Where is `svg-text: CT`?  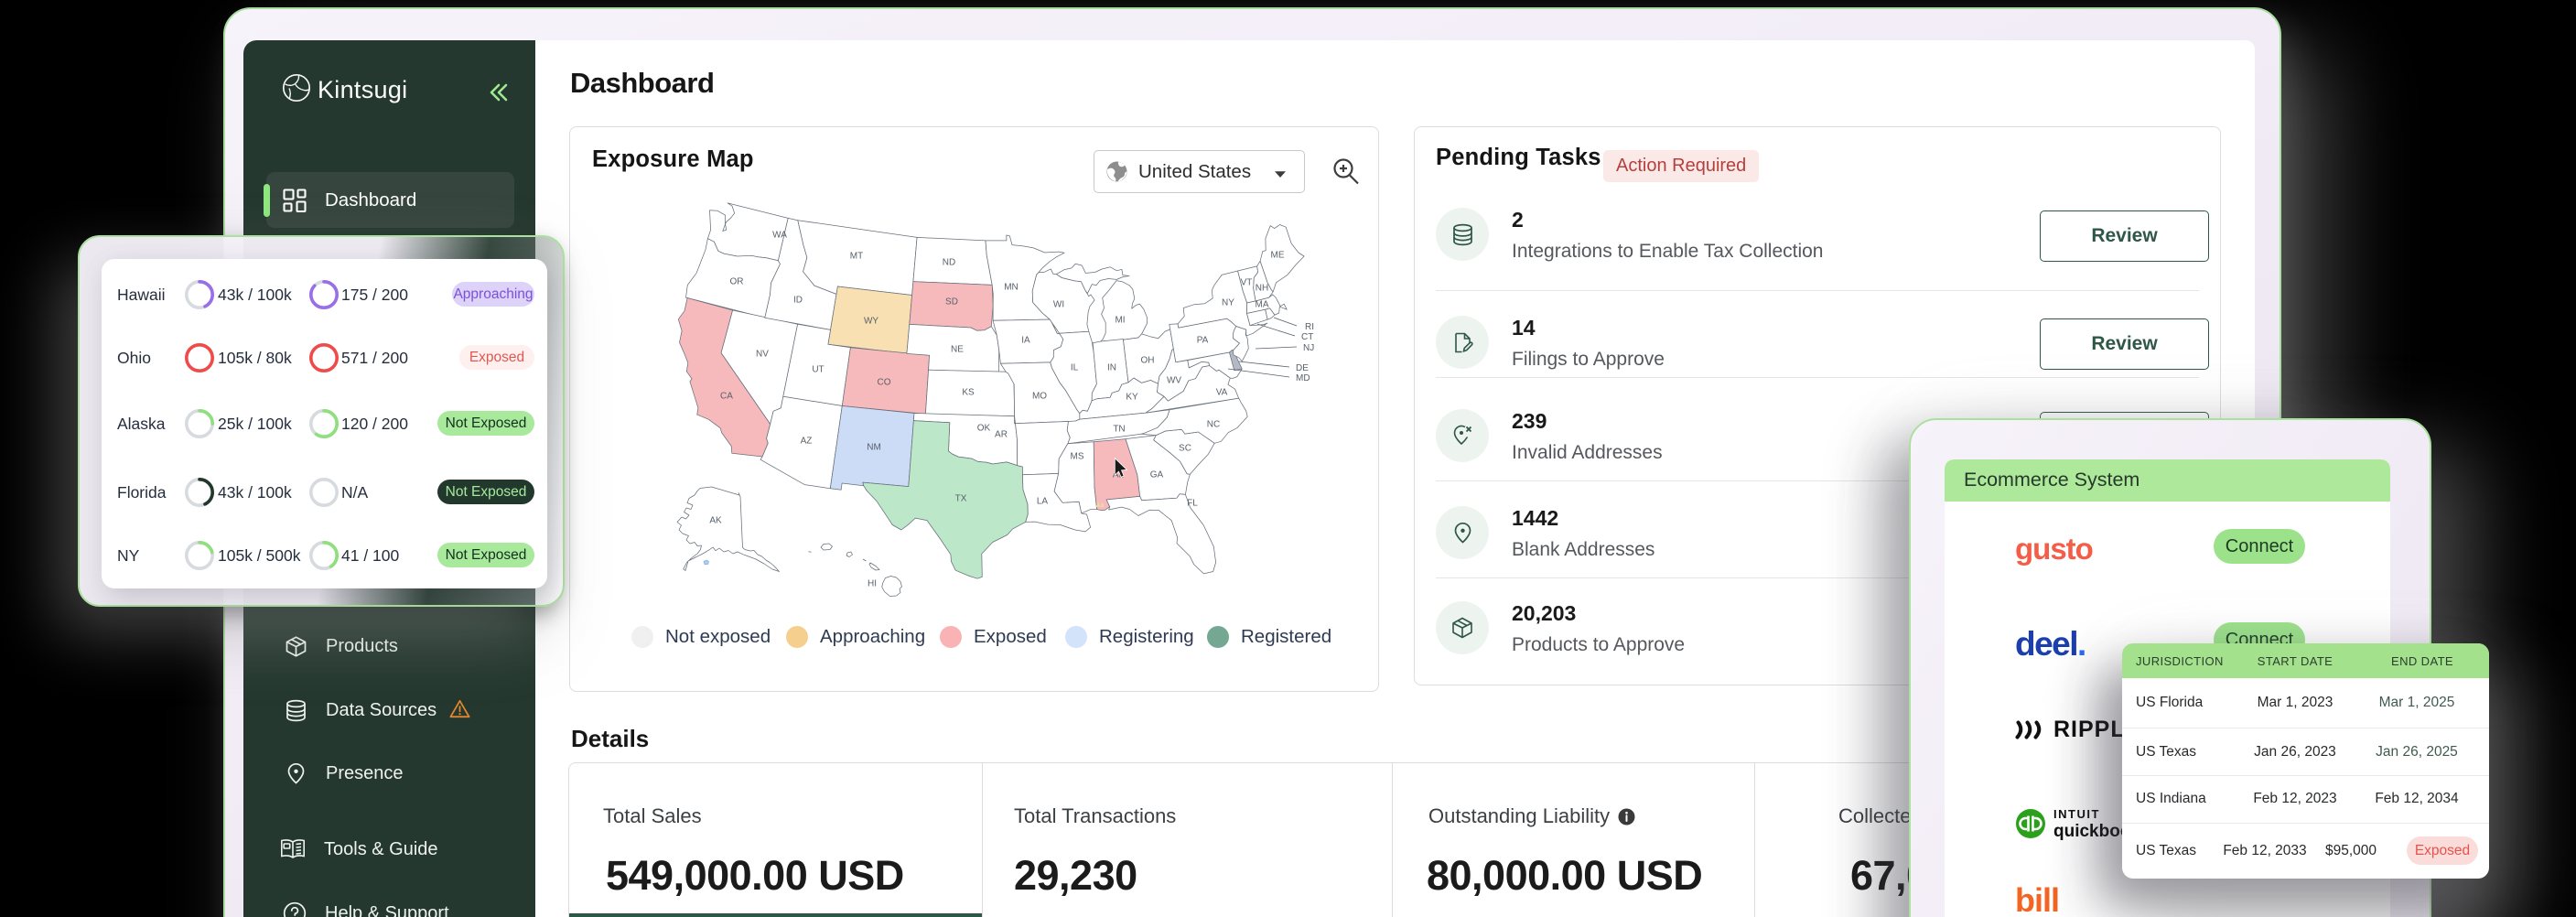
svg-text: CT is located at coordinates (1307, 337).